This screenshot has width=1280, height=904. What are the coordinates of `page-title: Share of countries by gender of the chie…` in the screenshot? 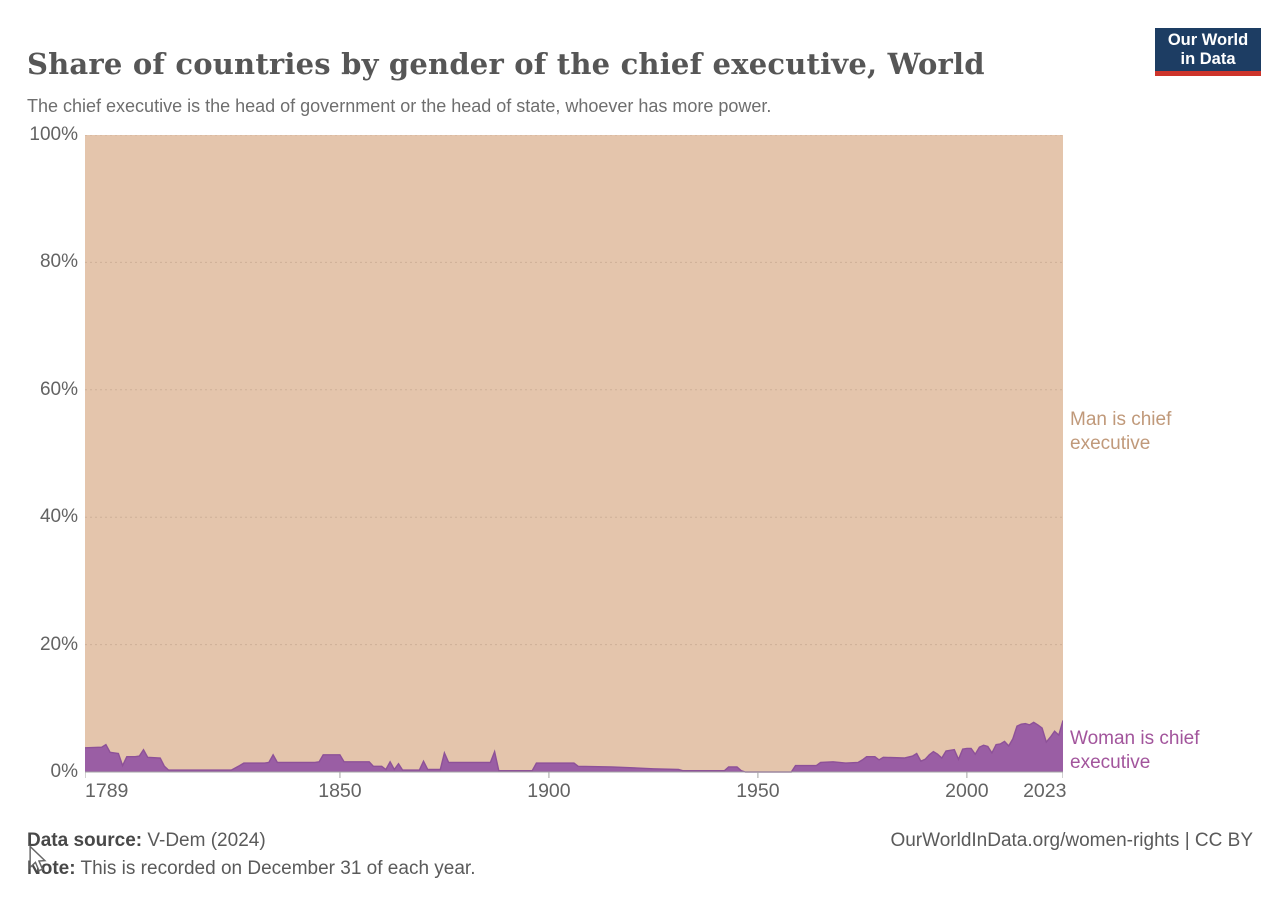 It's located at (506, 64).